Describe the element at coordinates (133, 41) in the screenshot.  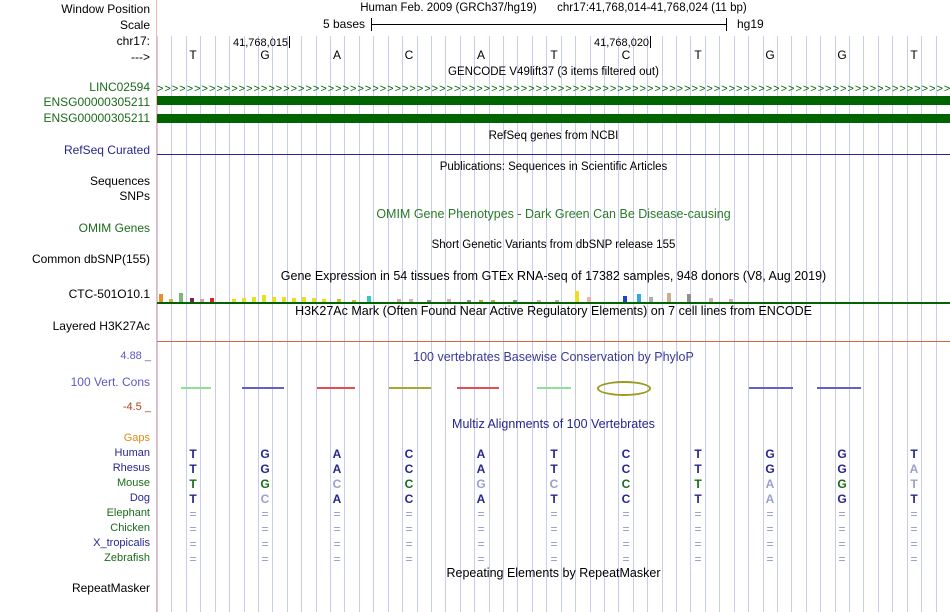
I see `label-chrom: chr17:` at that location.